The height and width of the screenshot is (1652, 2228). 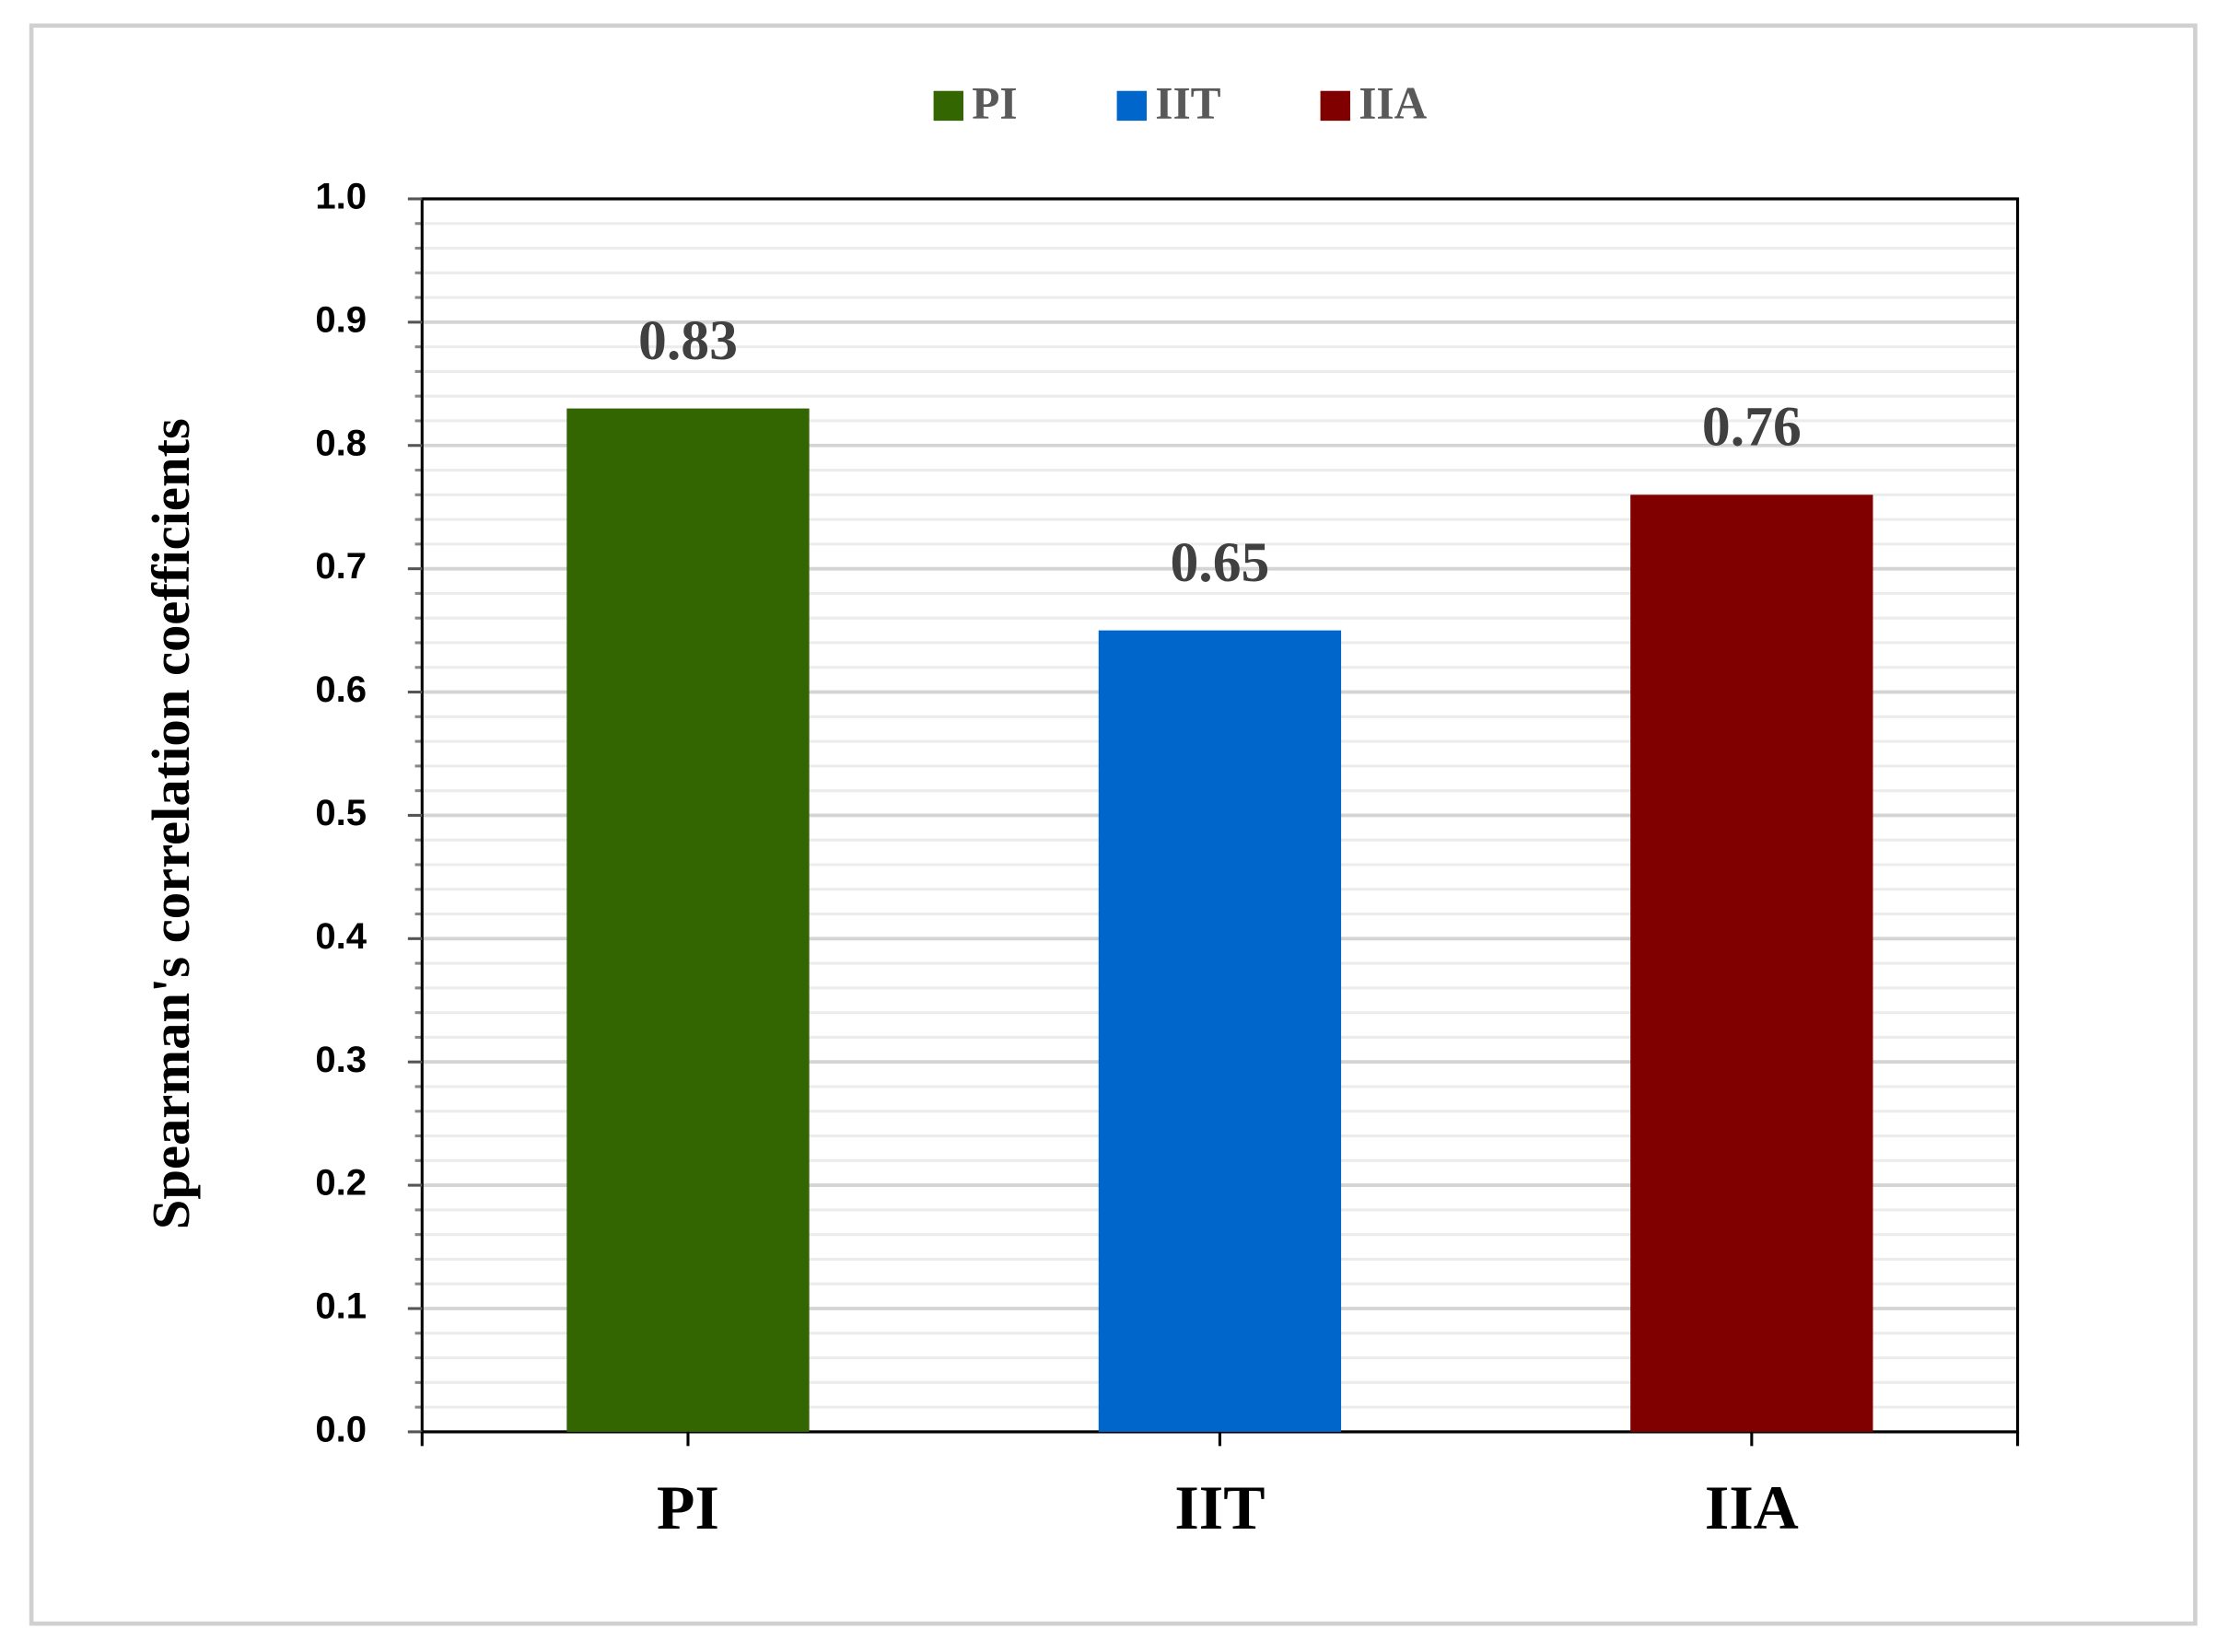 What do you see at coordinates (341, 1183) in the screenshot?
I see `y-tick-label: 0.2` at bounding box center [341, 1183].